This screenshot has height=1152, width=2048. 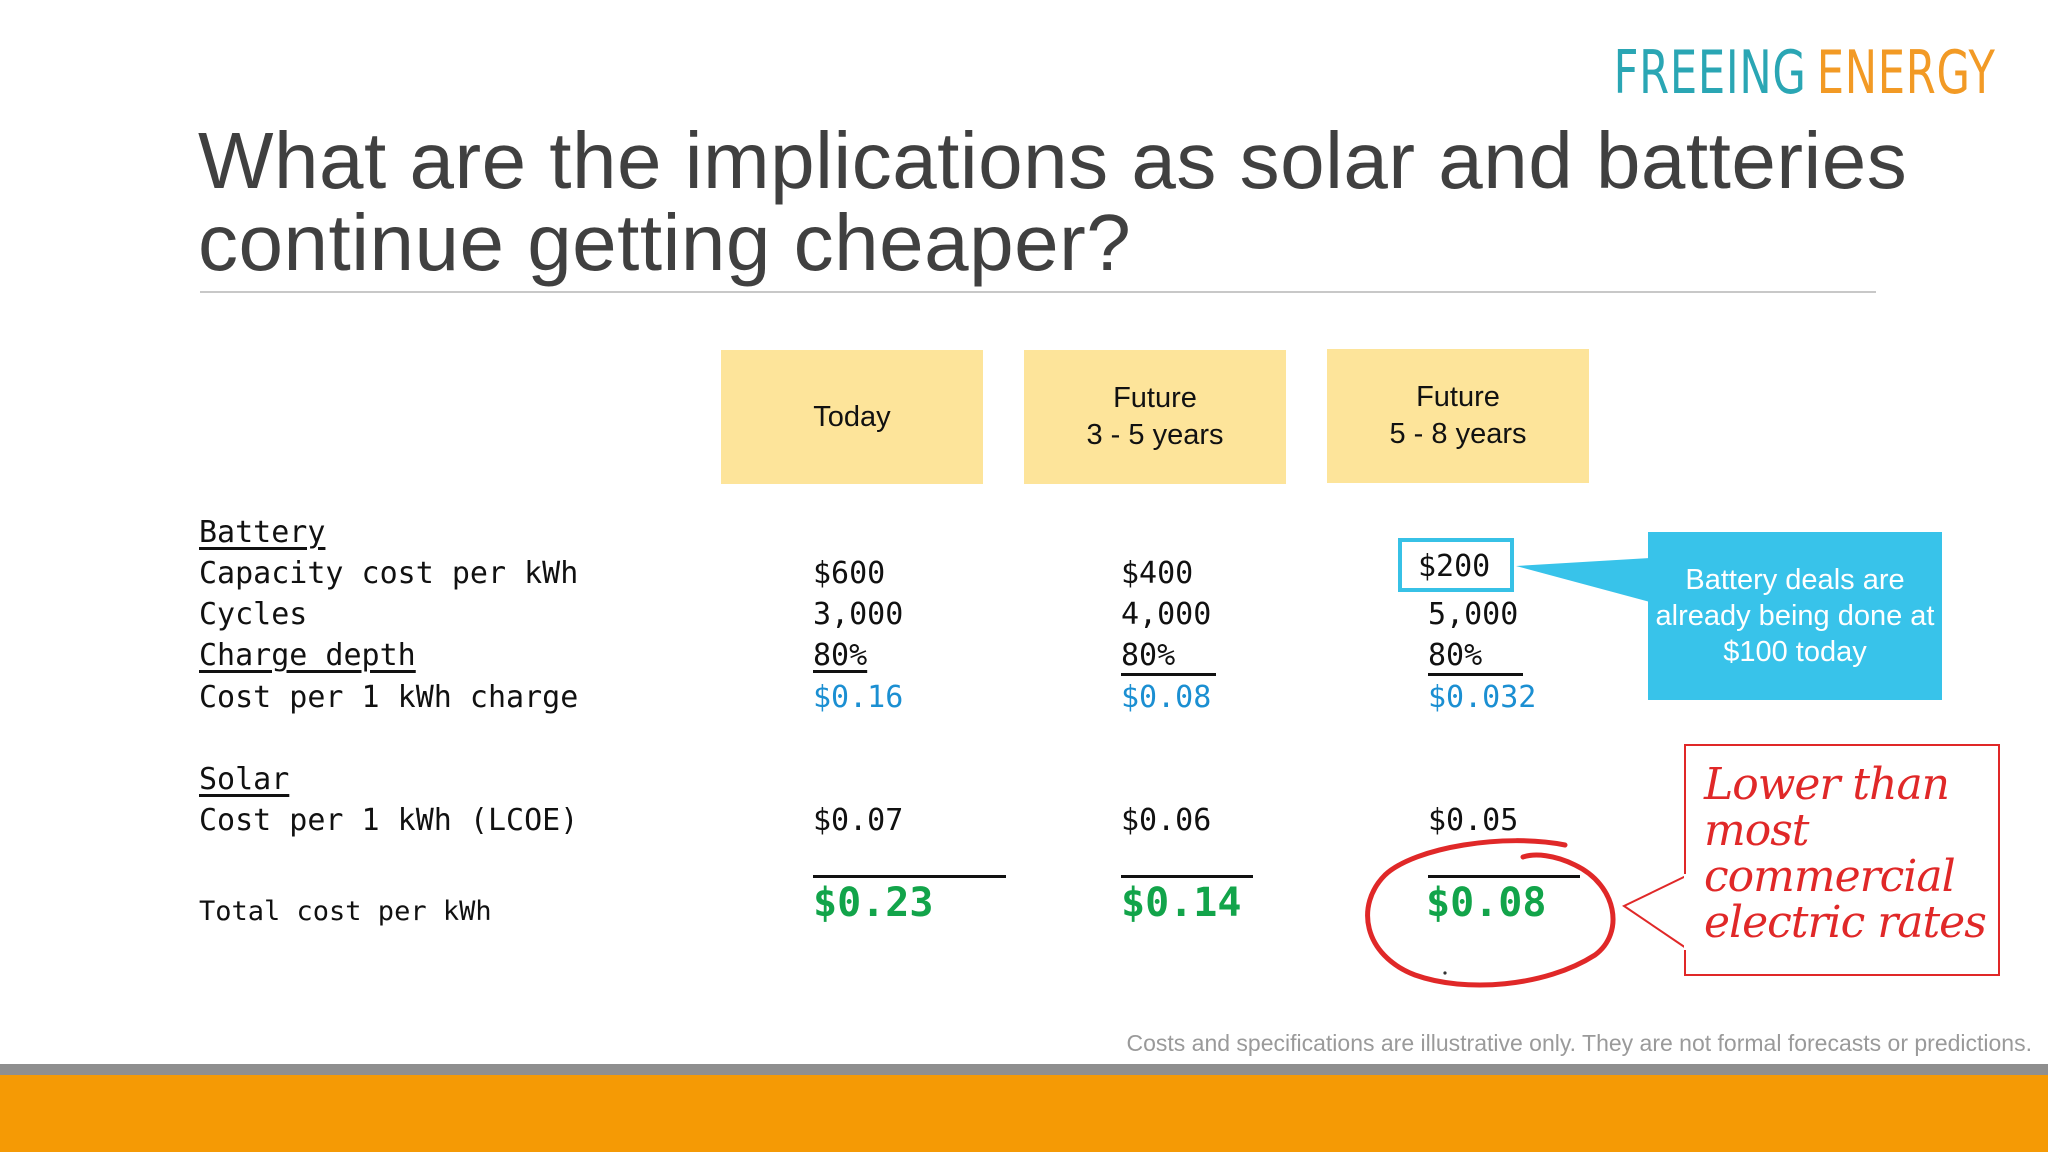 I want to click on capacity-cost-5-8: $200, so click(x=1454, y=566).